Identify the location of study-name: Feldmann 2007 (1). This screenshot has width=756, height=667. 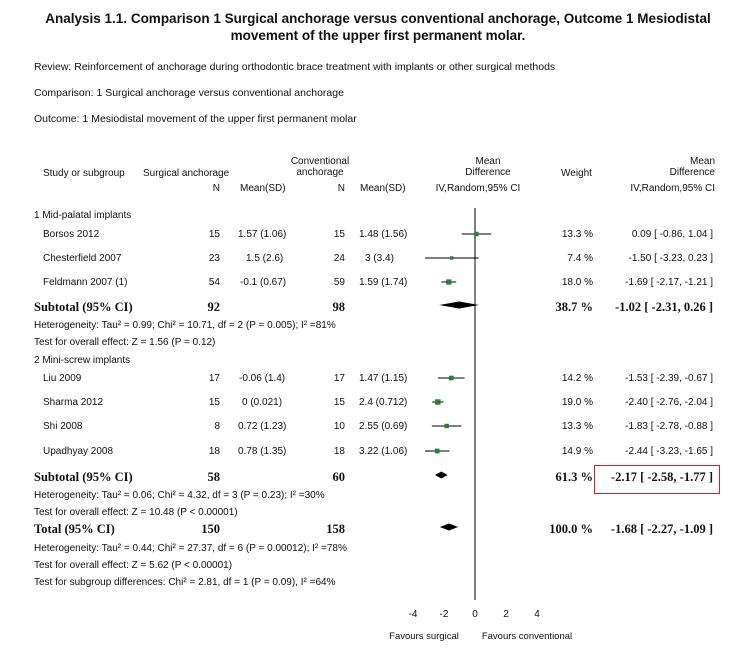
(85, 282).